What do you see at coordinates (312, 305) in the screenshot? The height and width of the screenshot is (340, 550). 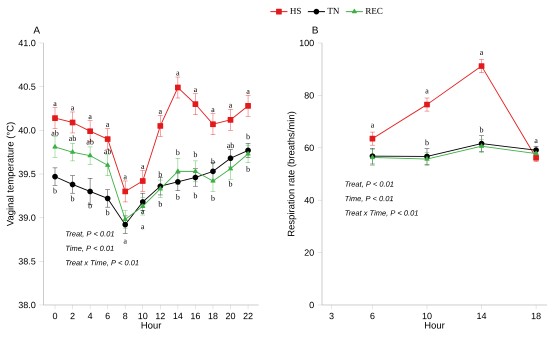 I see `y-tick-label: 0` at bounding box center [312, 305].